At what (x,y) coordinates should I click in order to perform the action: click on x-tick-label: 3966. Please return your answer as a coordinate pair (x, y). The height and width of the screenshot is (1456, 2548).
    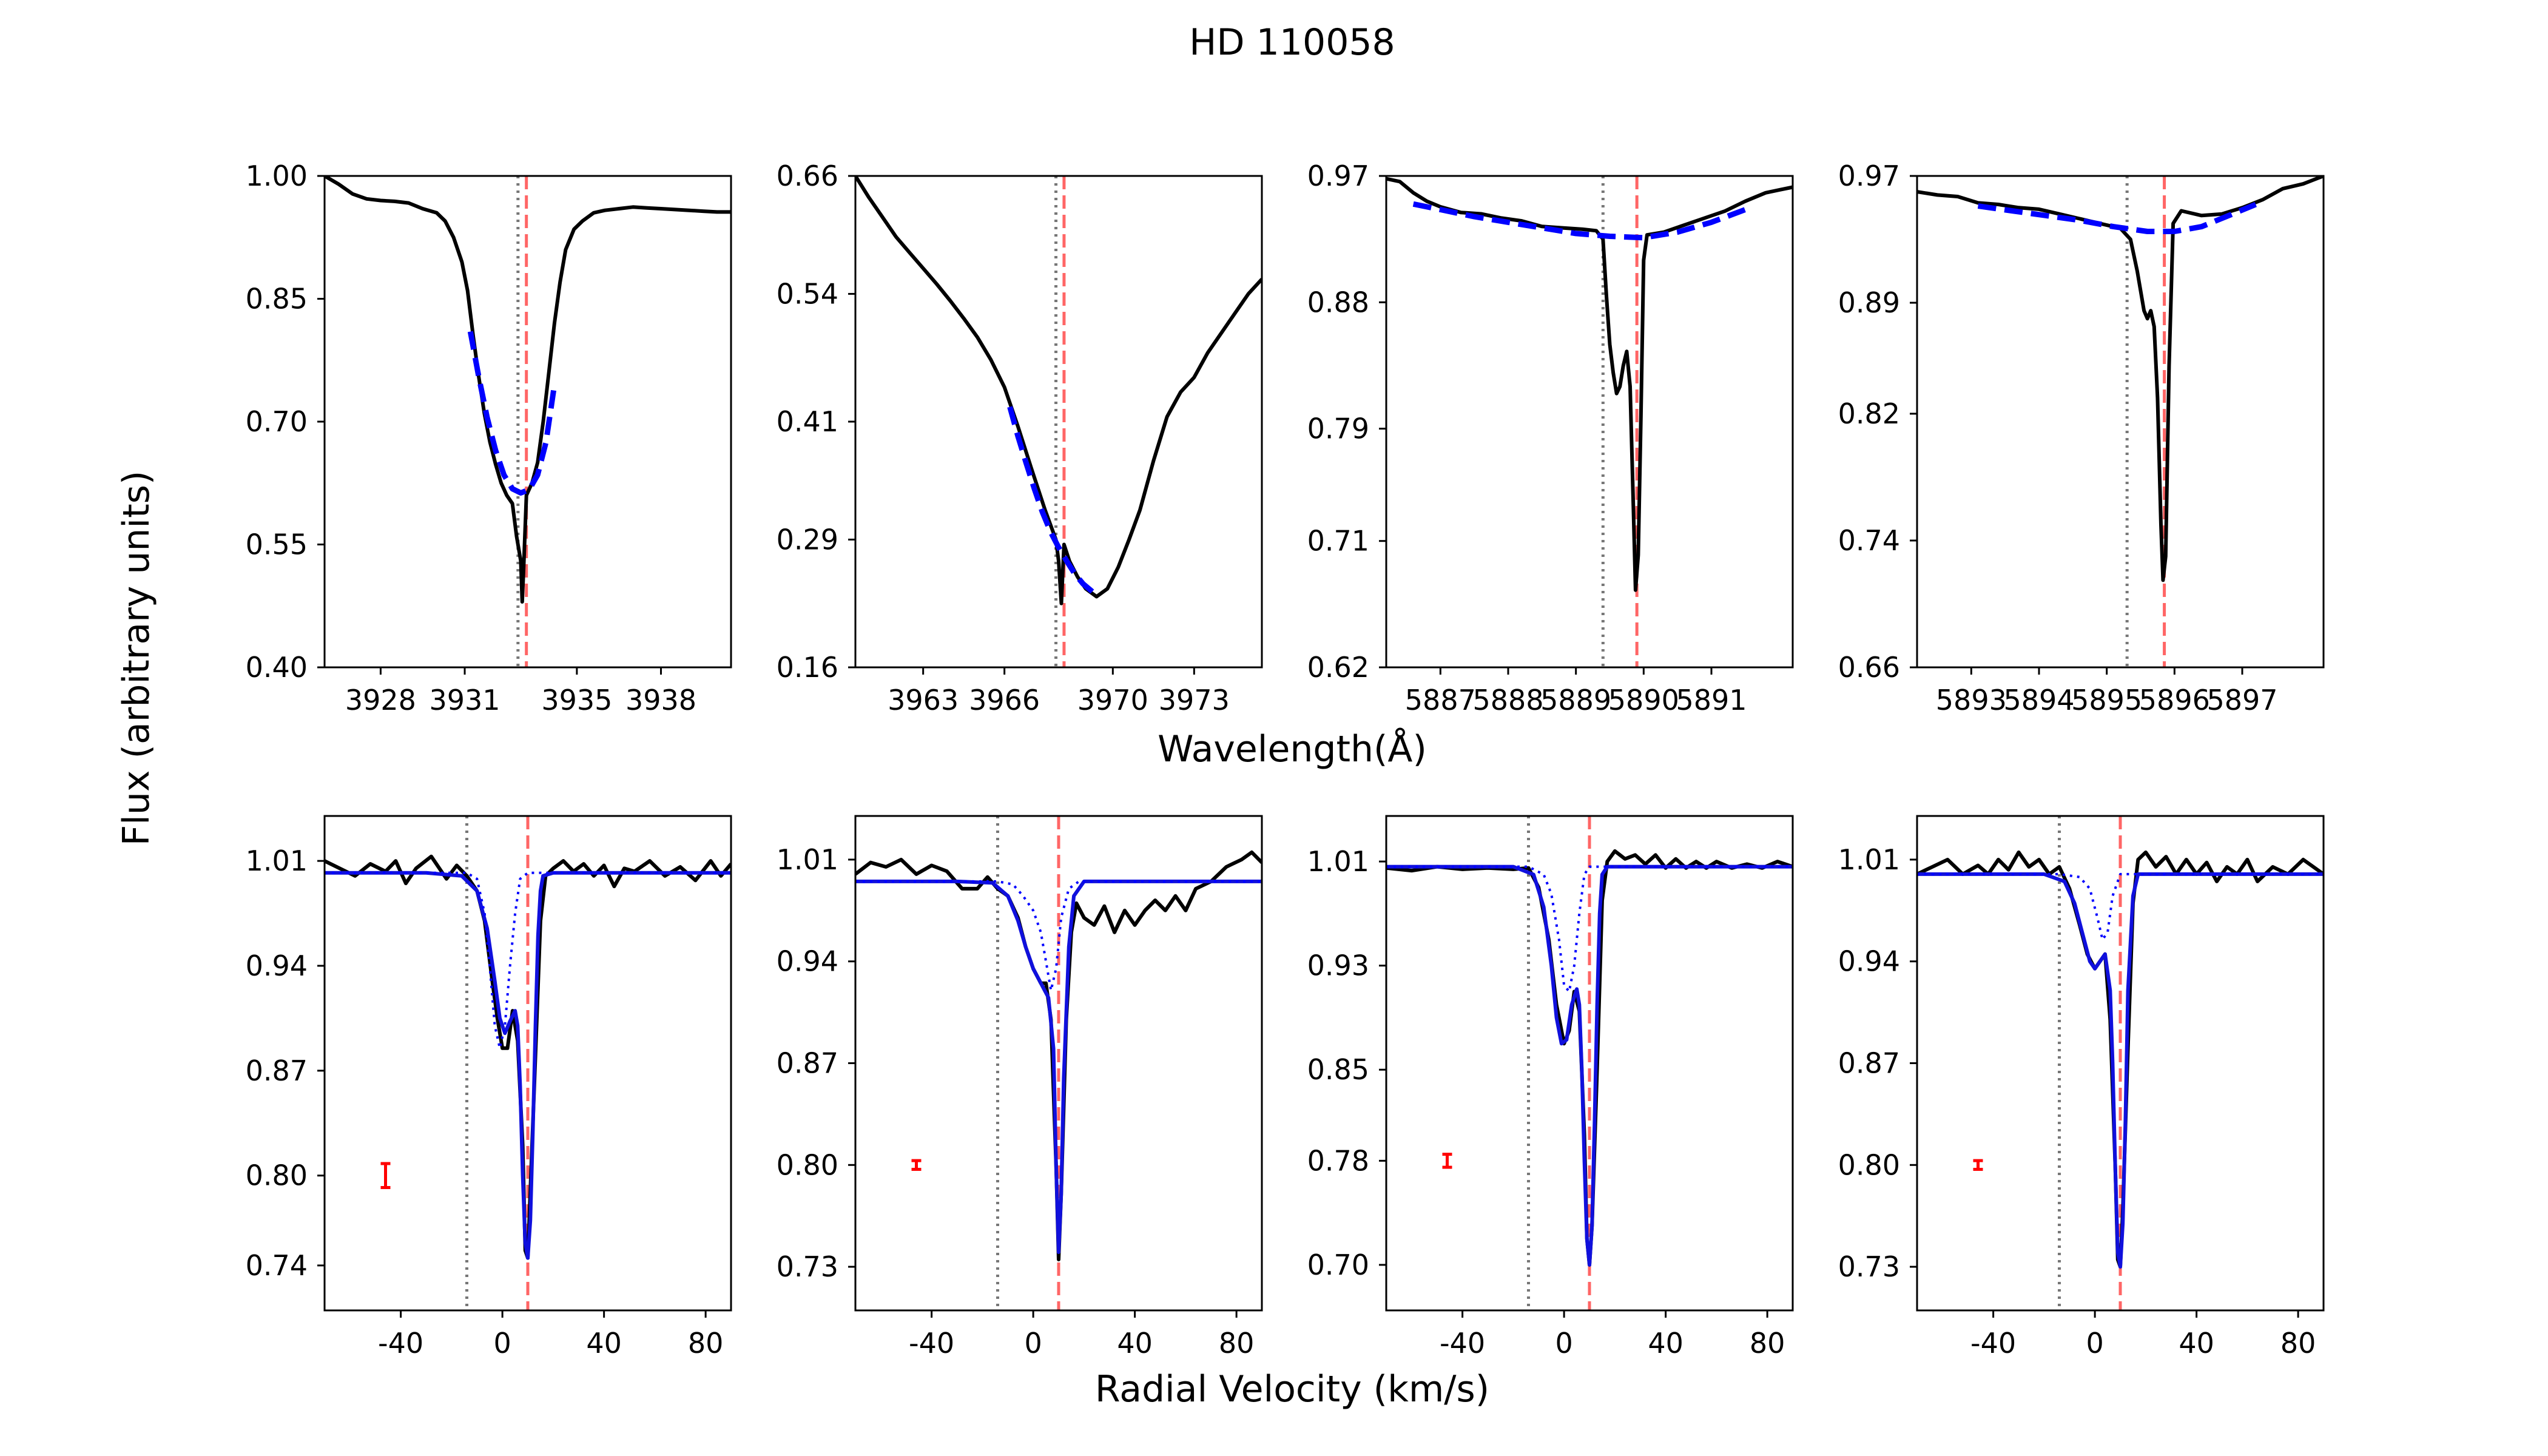
    Looking at the image, I should click on (1004, 700).